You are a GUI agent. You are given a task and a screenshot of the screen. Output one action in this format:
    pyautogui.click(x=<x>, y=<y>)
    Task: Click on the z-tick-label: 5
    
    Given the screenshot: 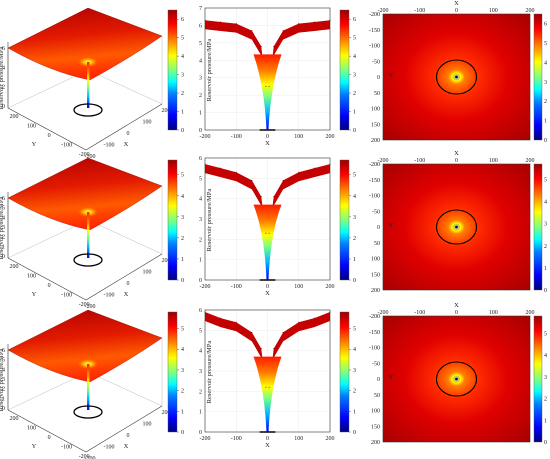 What is the action you would take?
    pyautogui.click(x=3, y=361)
    